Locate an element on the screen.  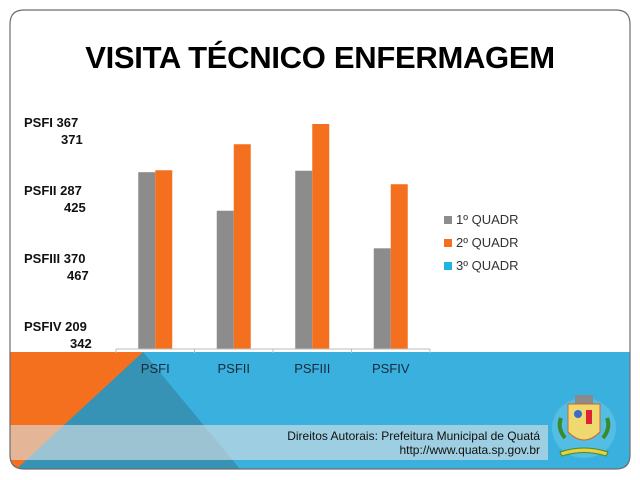
footer-url: http://www.quata.sp.gov.br is located at coordinates (469, 450).